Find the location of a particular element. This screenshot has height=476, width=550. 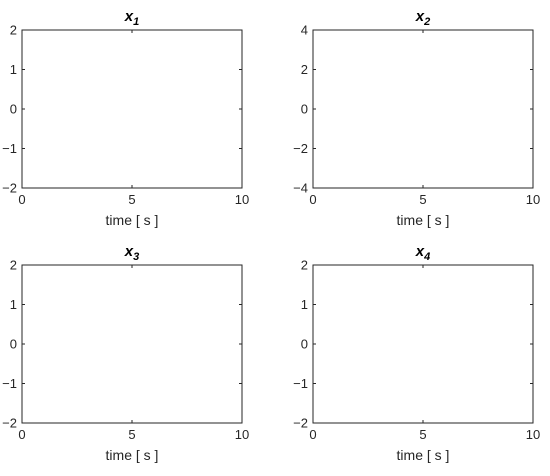

y-tick-label: −4 is located at coordinates (300, 188).